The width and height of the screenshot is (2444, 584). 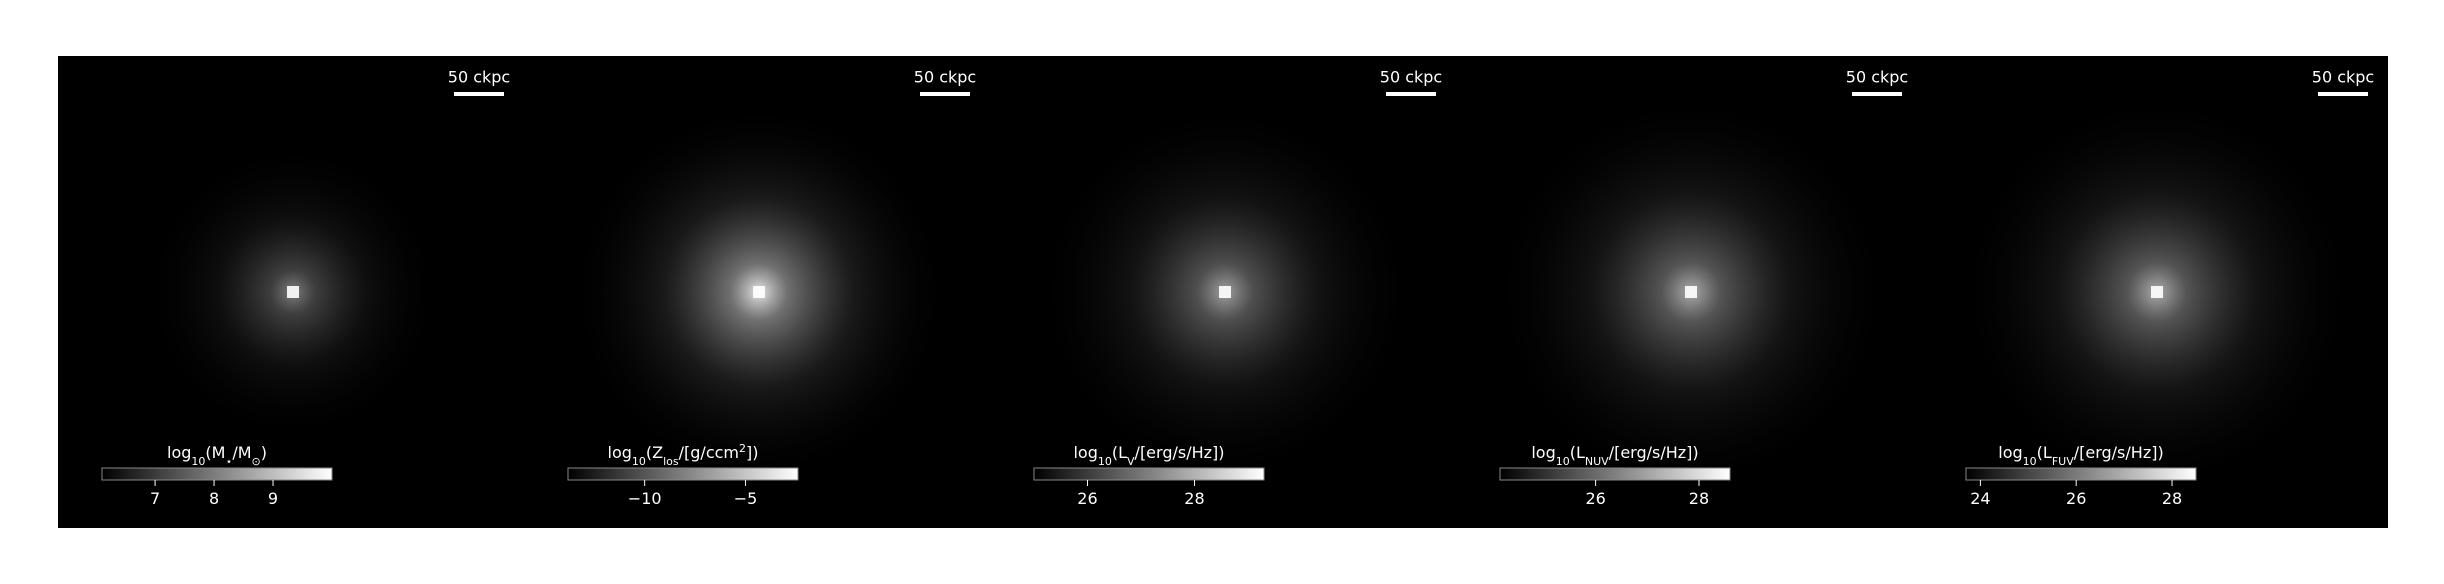 What do you see at coordinates (742, 448) in the screenshot?
I see `label-part: 2` at bounding box center [742, 448].